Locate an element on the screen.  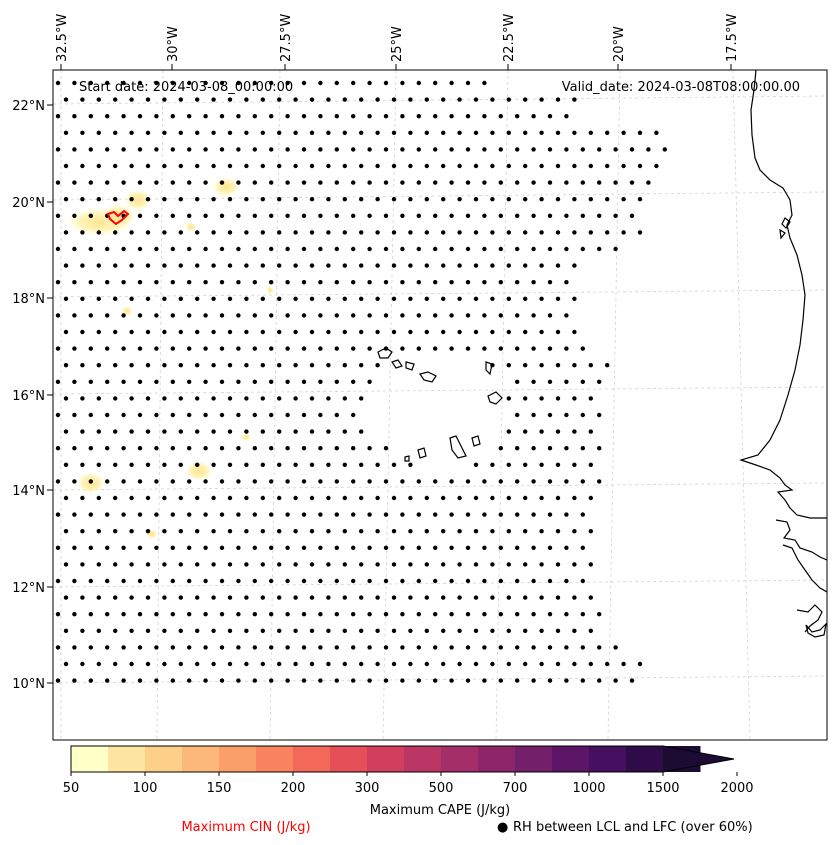
lon-label: 22.5°W is located at coordinates (509, 38).